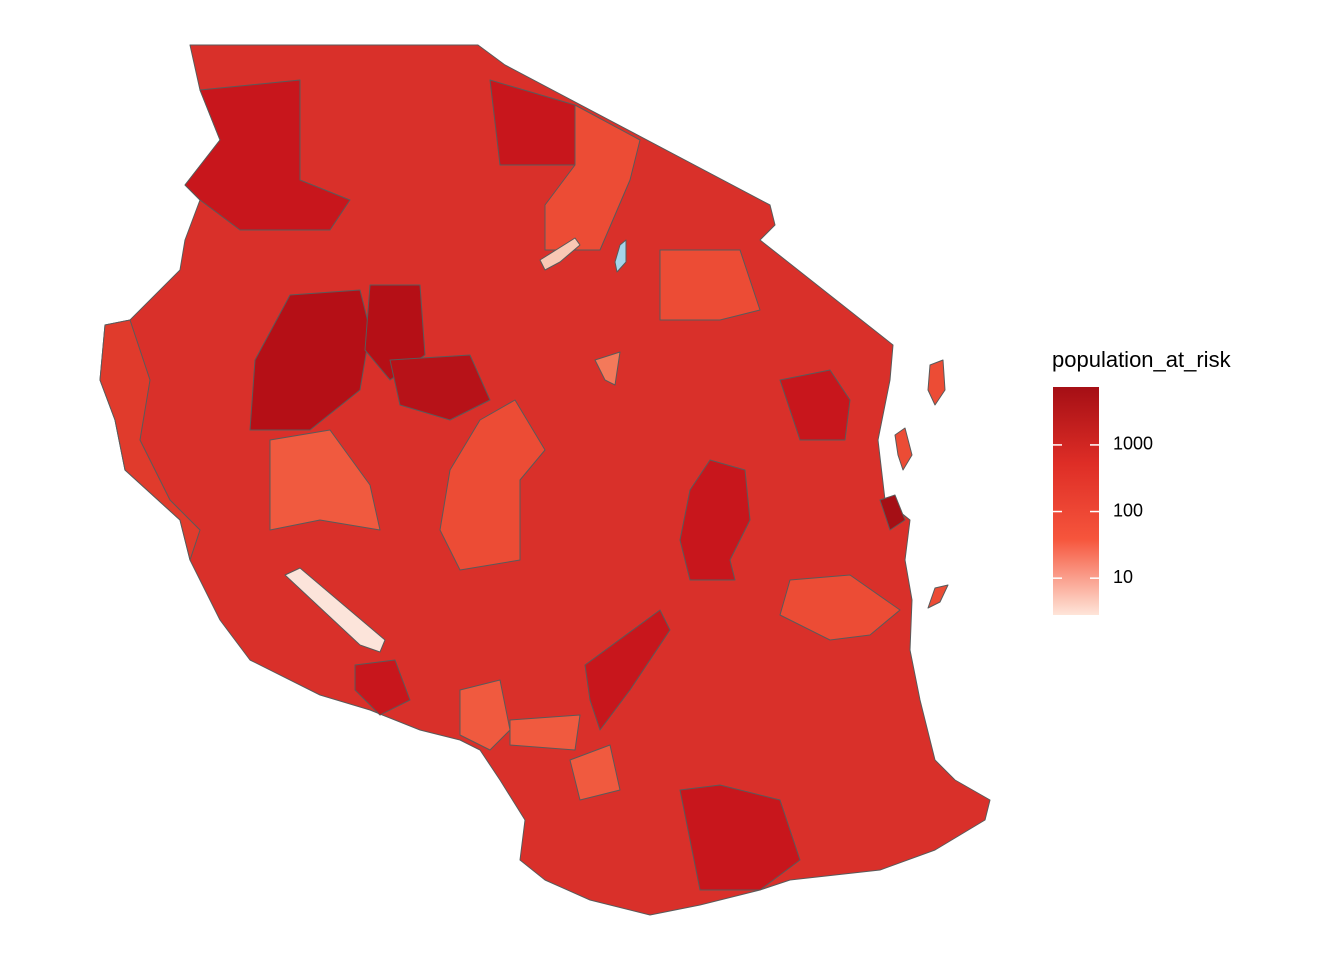 The image size is (1344, 960). What do you see at coordinates (620, 256) in the screenshot?
I see `lake` at bounding box center [620, 256].